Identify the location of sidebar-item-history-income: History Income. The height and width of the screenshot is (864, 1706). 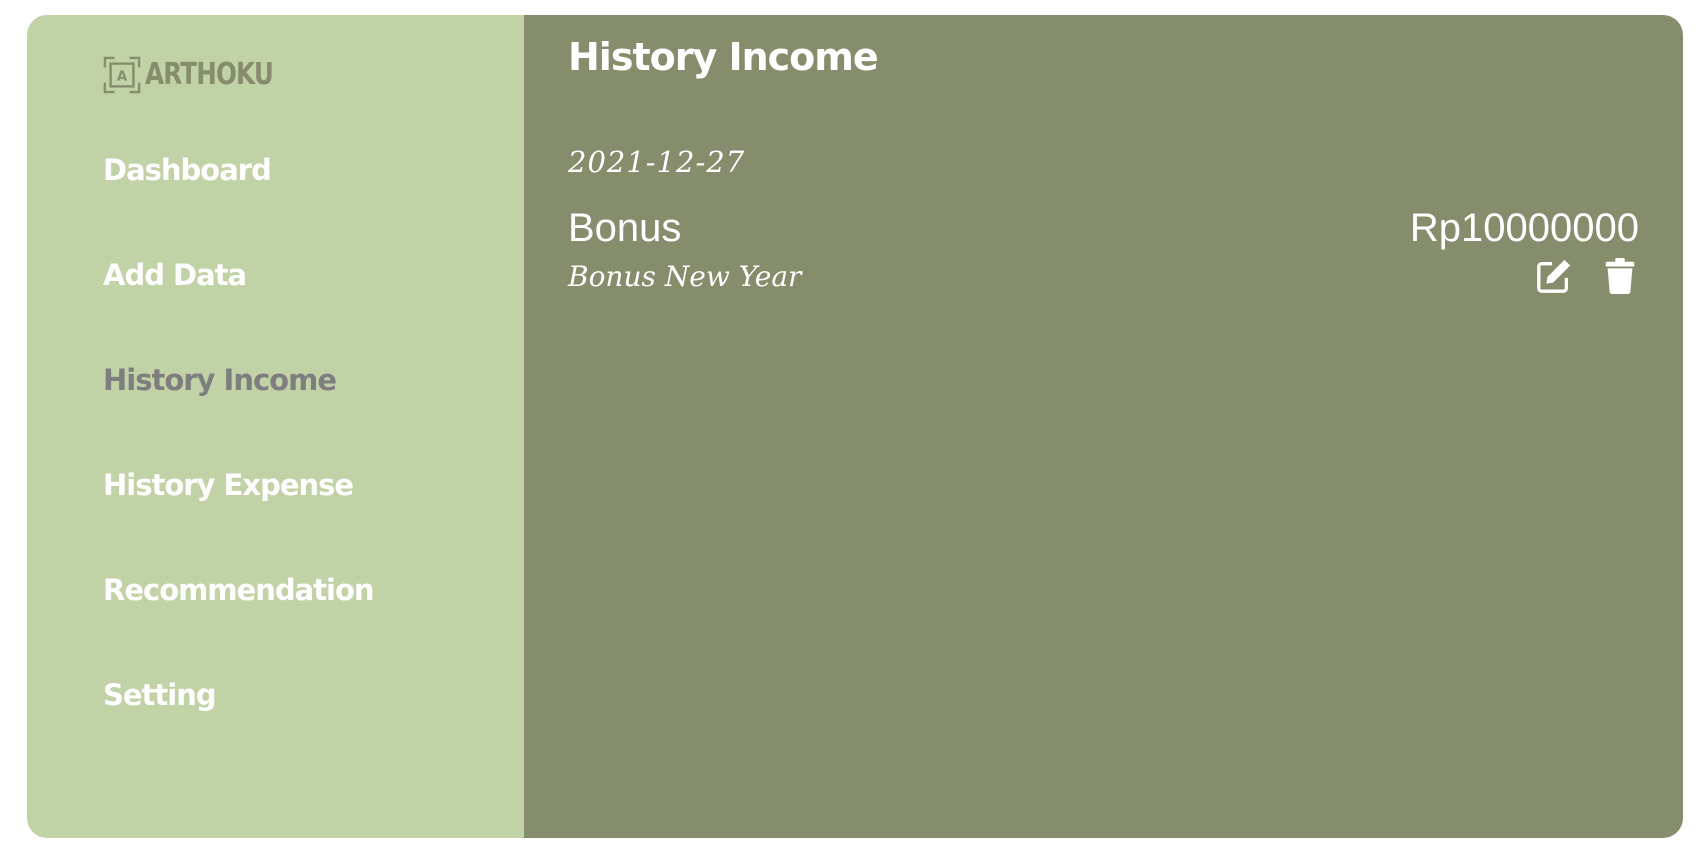
(220, 380).